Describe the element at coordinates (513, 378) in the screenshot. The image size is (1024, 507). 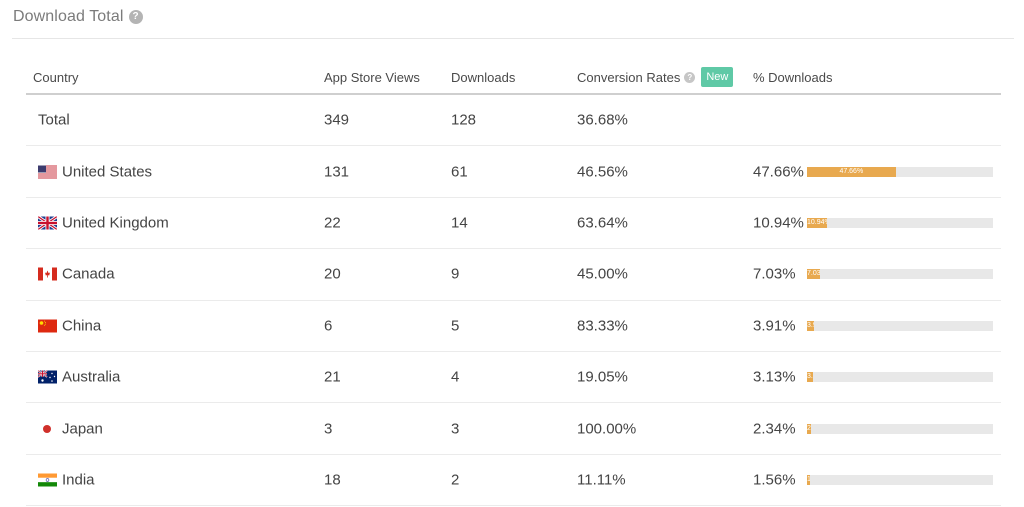
I see `table-row: Australia 21 4 19.05% 3.13% 3.13%` at that location.